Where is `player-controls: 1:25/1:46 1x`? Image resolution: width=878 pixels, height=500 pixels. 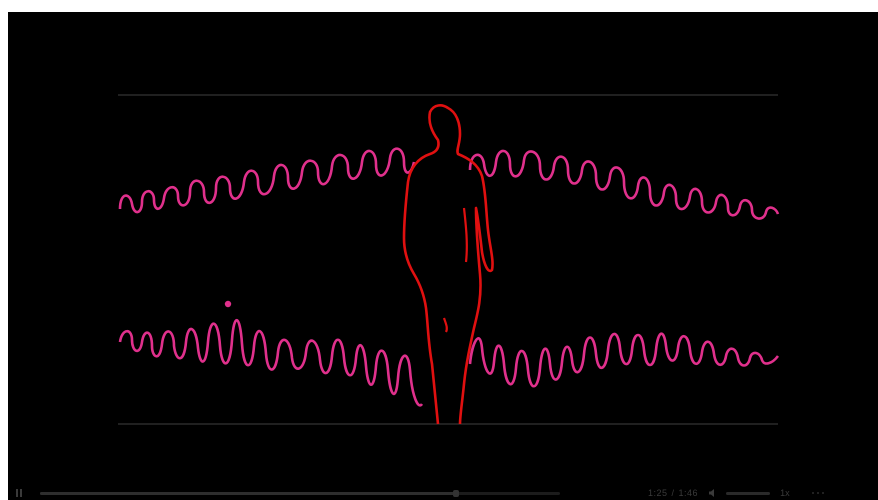 player-controls: 1:25/1:46 1x is located at coordinates (443, 493).